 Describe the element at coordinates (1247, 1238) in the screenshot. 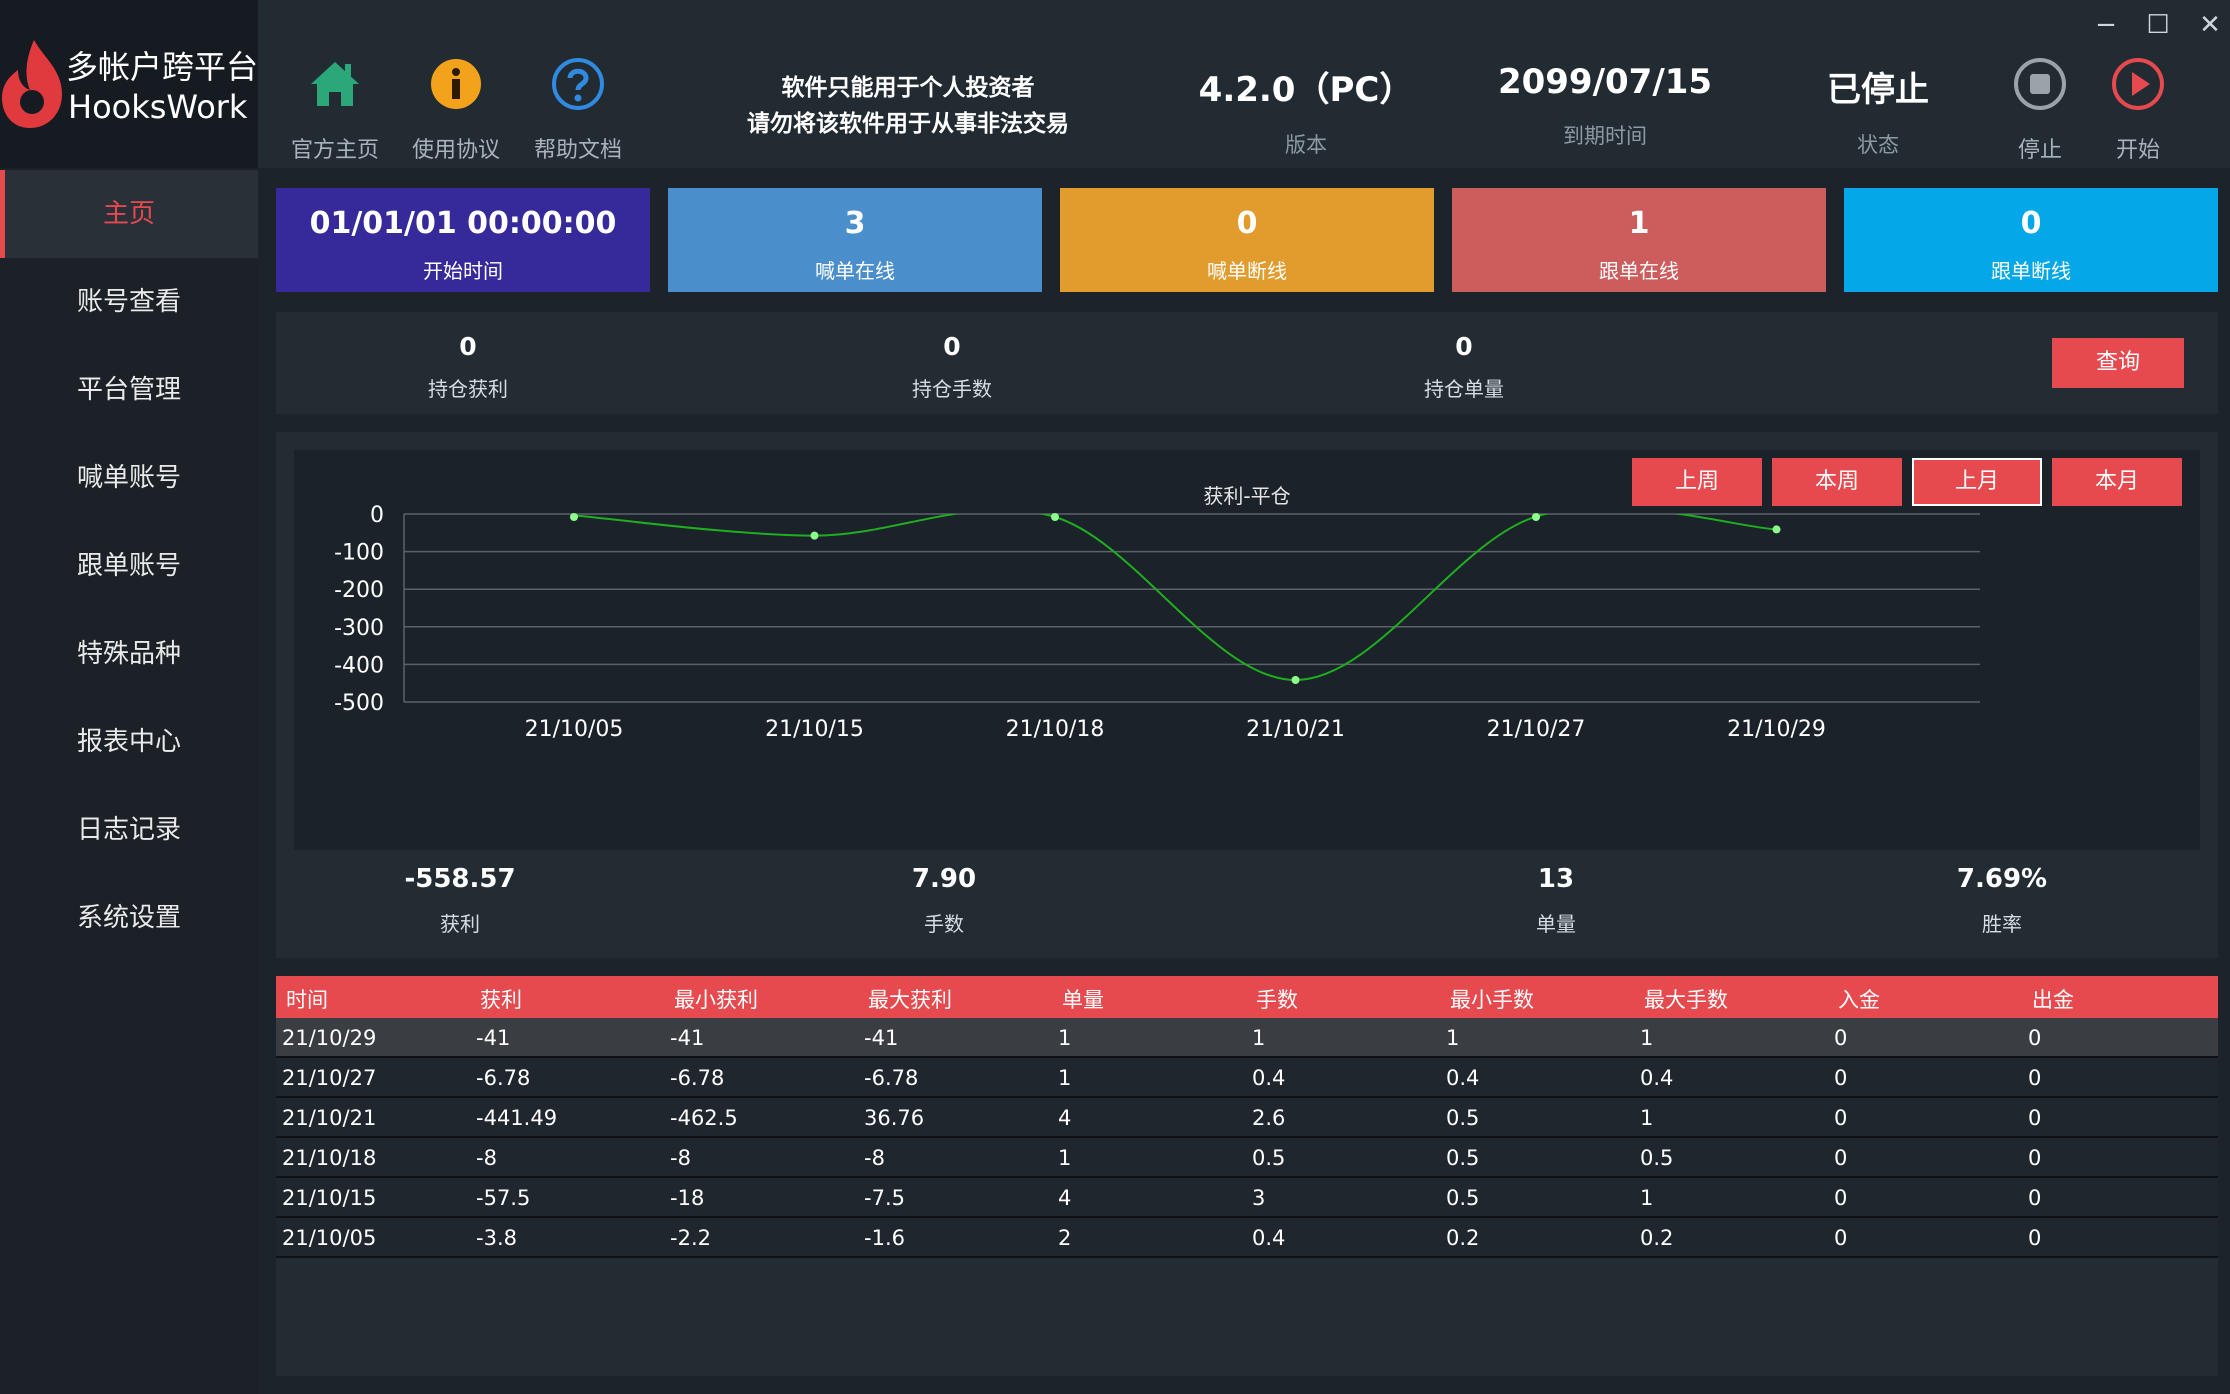

I see `table-row: 21/10/05 -3.8 -2.2 -1.6 2 0.4 0.2 0.2 0 0` at that location.